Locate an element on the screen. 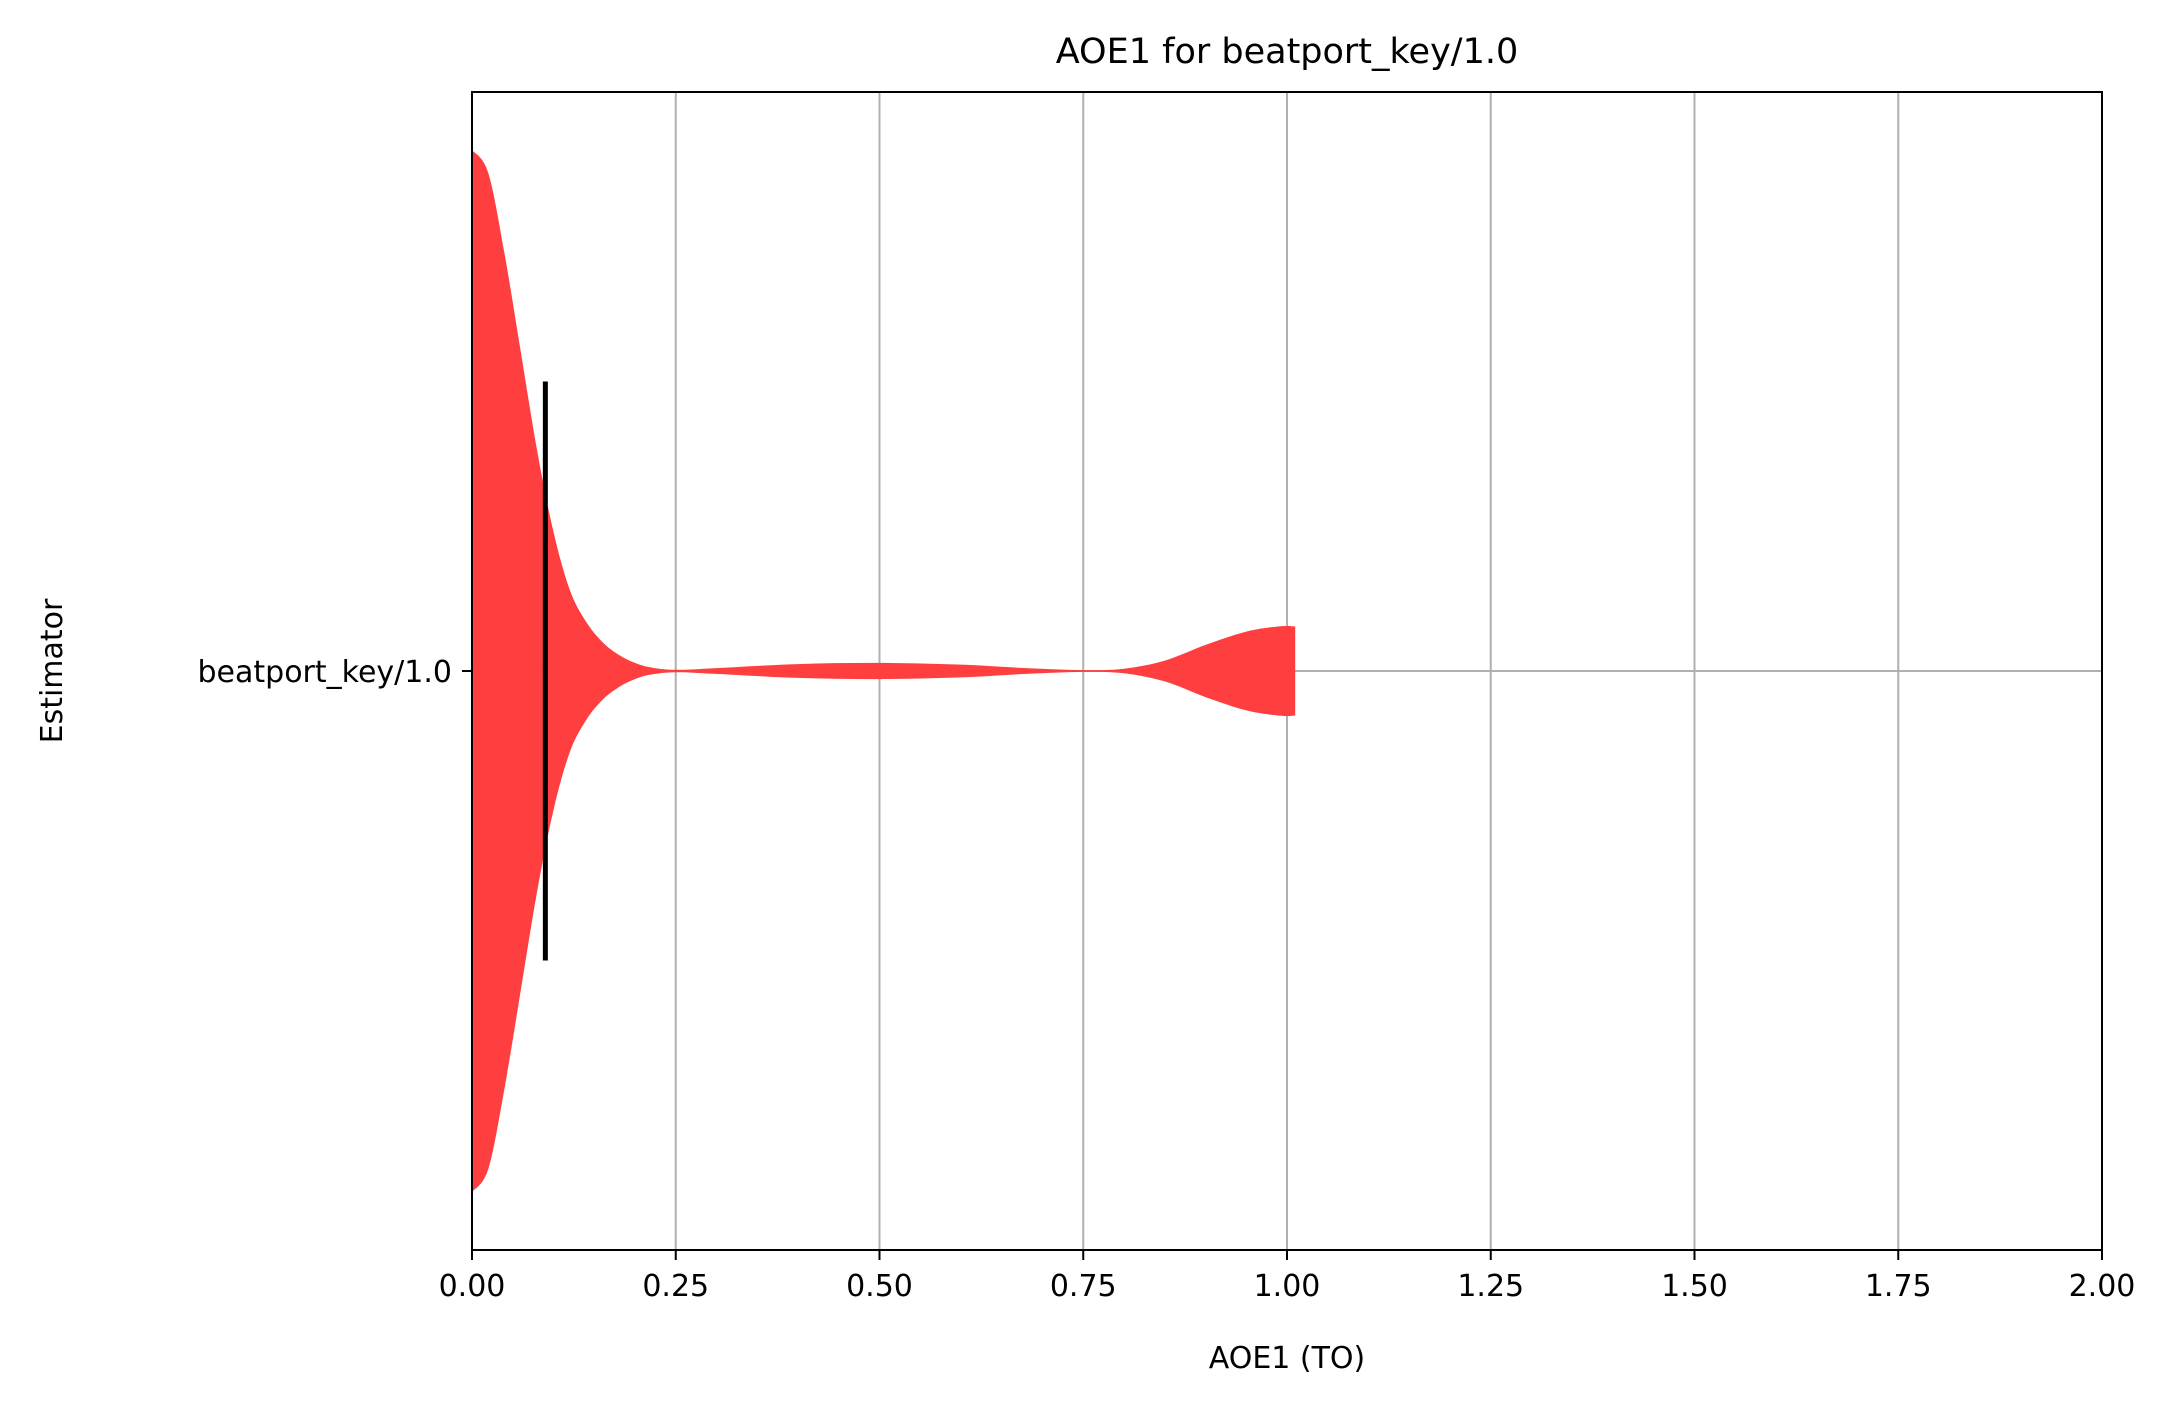 The width and height of the screenshot is (2174, 1407). x-ticks: 0.00 0.25 0.50 0.75 1.00 1.25 1.50 1.75 2.00 is located at coordinates (1287, 1277).